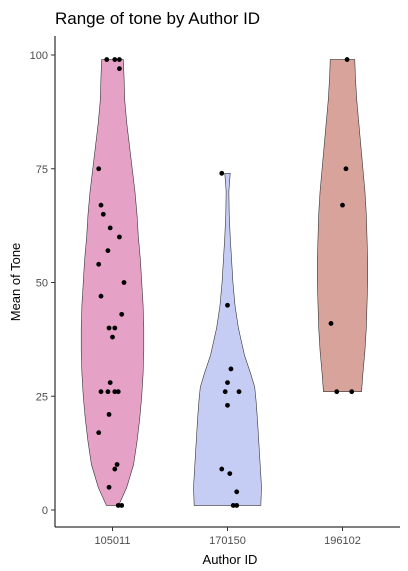 The image size is (408, 571). I want to click on y-tick-label-100: 100, so click(39, 56).